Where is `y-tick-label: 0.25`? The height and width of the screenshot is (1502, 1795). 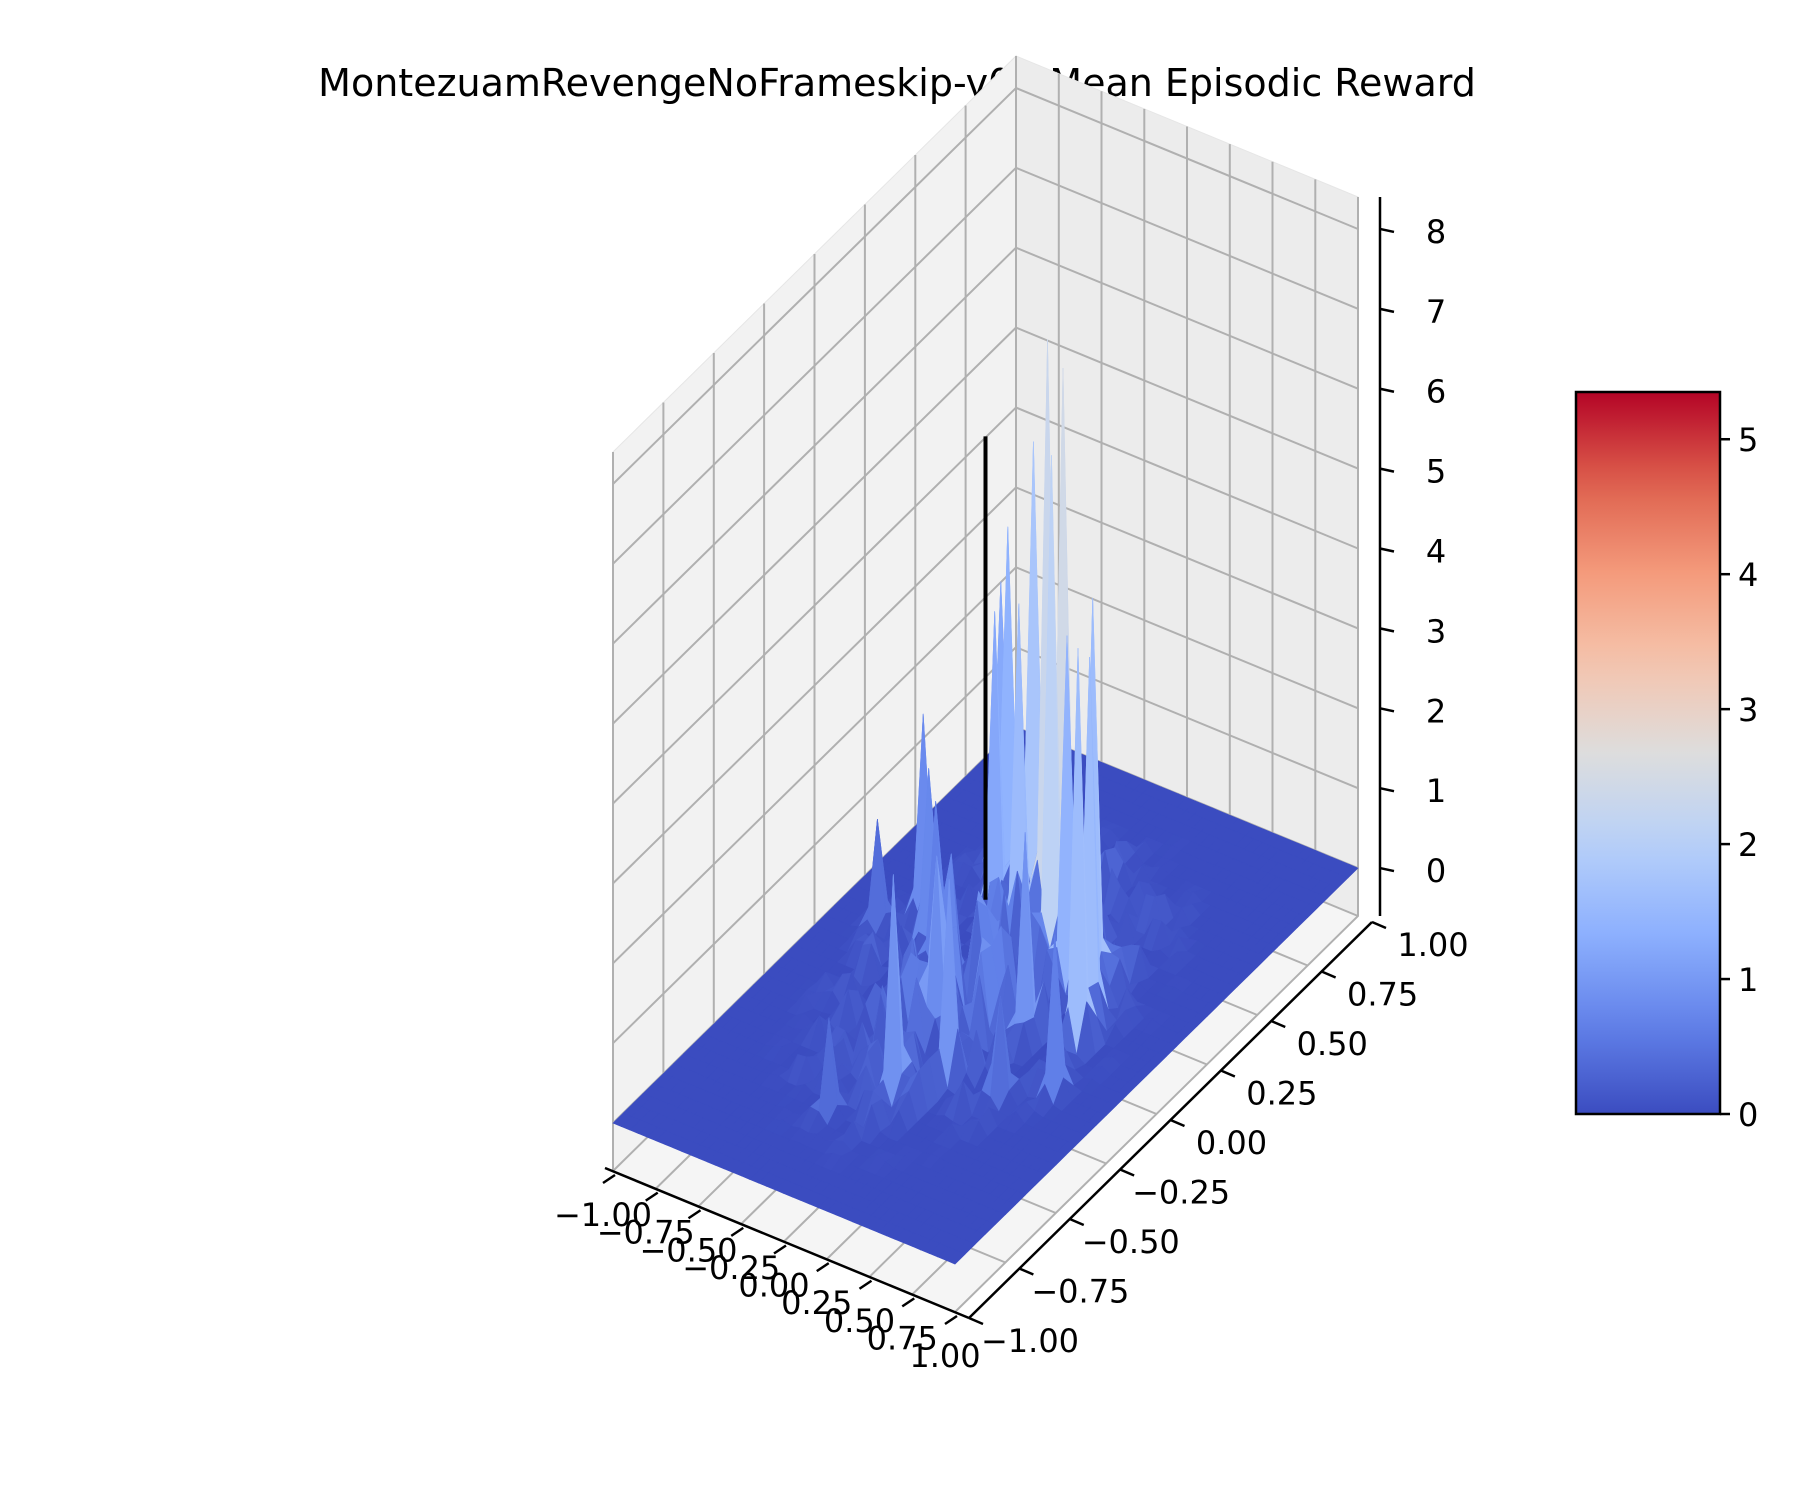 y-tick-label: 0.25 is located at coordinates (1281, 1094).